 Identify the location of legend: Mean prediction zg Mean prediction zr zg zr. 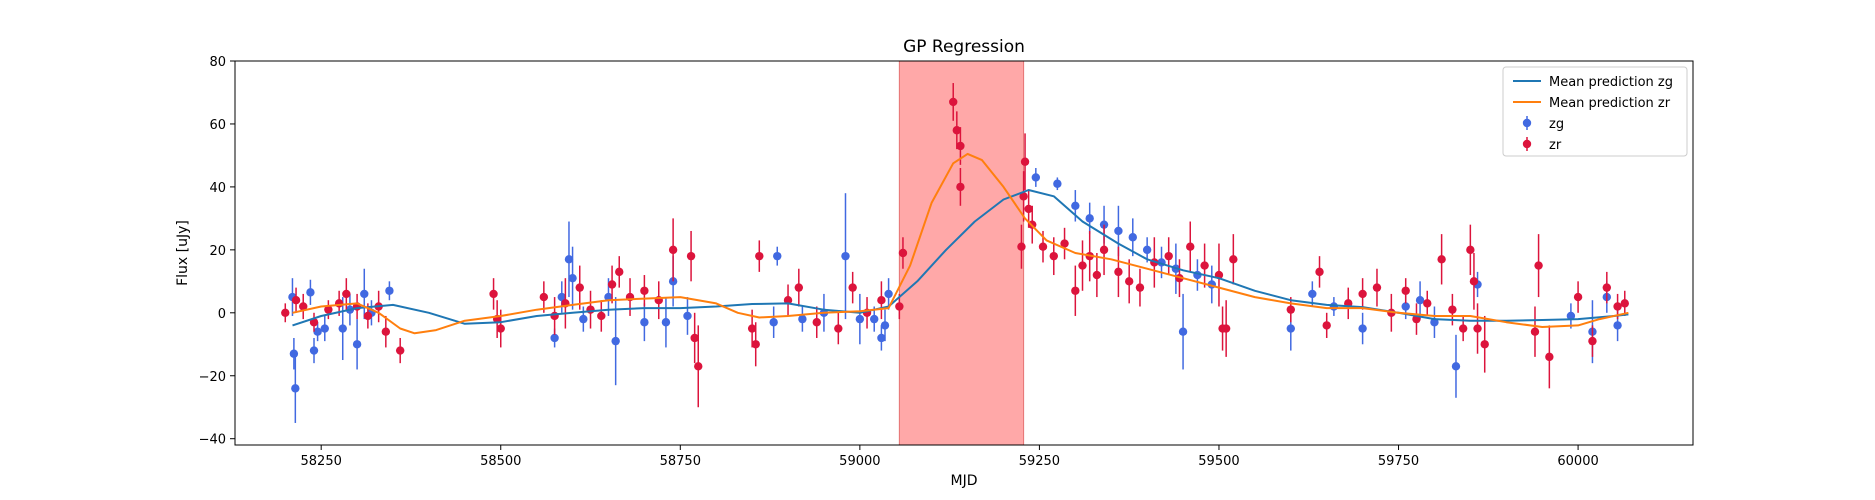
(1595, 111).